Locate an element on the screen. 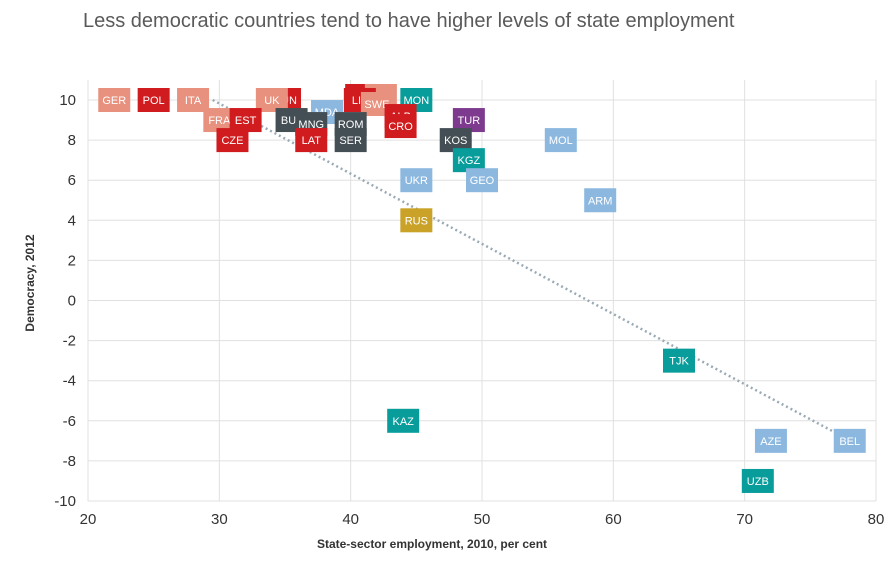  point-label: MNG is located at coordinates (311, 125).